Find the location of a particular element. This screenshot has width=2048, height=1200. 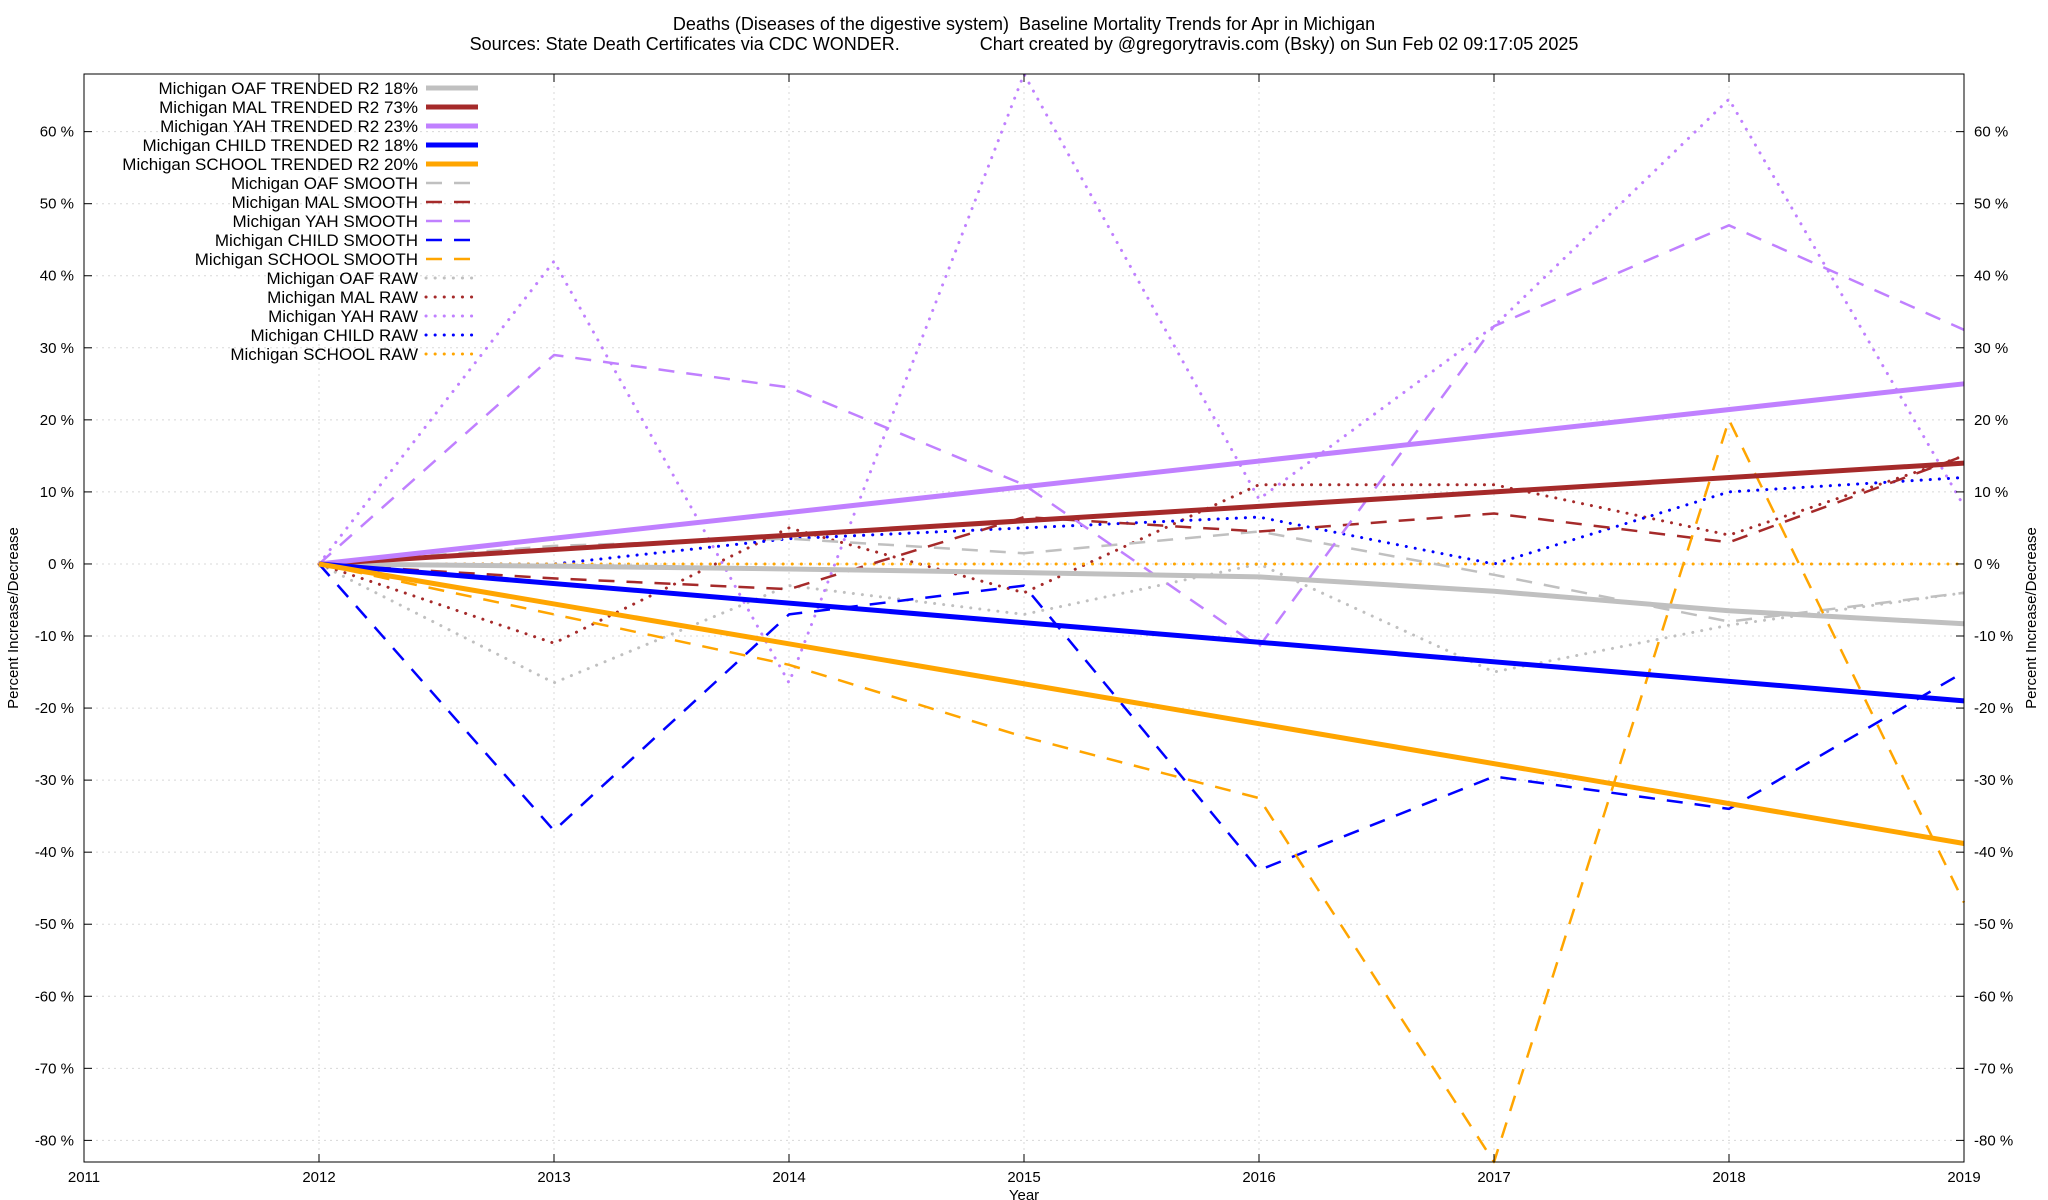

legend-label: Michigan OAF SMOOTH is located at coordinates (324, 183).